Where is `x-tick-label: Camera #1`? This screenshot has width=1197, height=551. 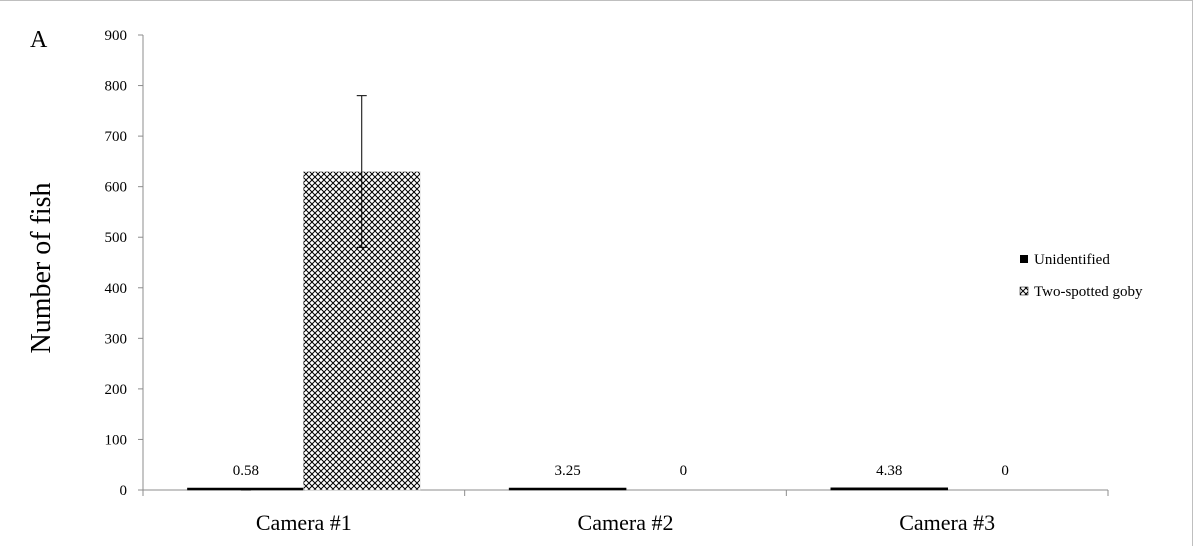
x-tick-label: Camera #1 is located at coordinates (304, 522).